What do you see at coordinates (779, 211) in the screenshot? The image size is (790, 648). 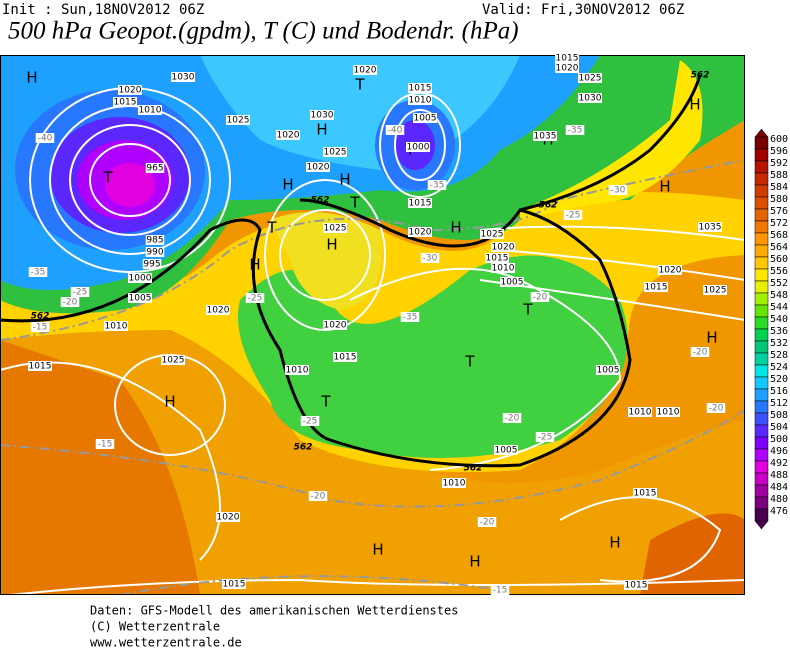 I see `colorbar-label: 576` at bounding box center [779, 211].